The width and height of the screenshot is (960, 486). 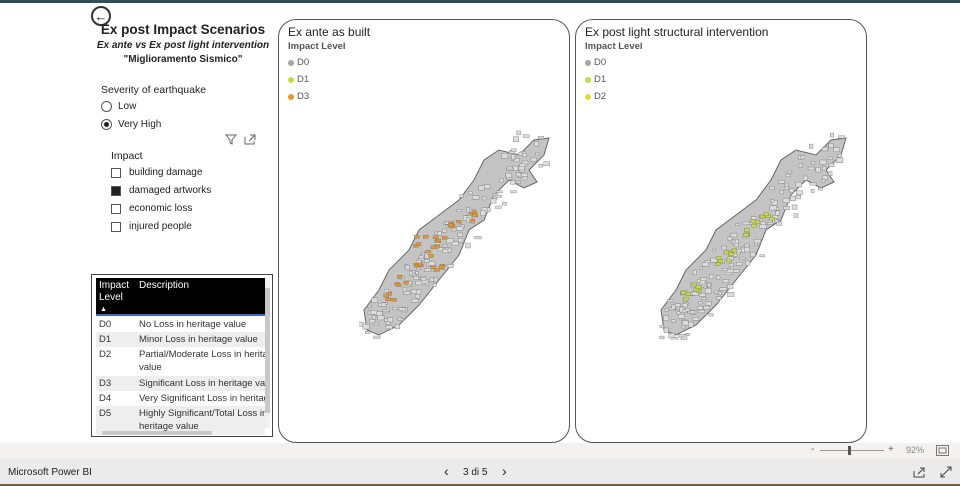 What do you see at coordinates (114, 291) in the screenshot?
I see `column-header-impact-level: Impact Level` at bounding box center [114, 291].